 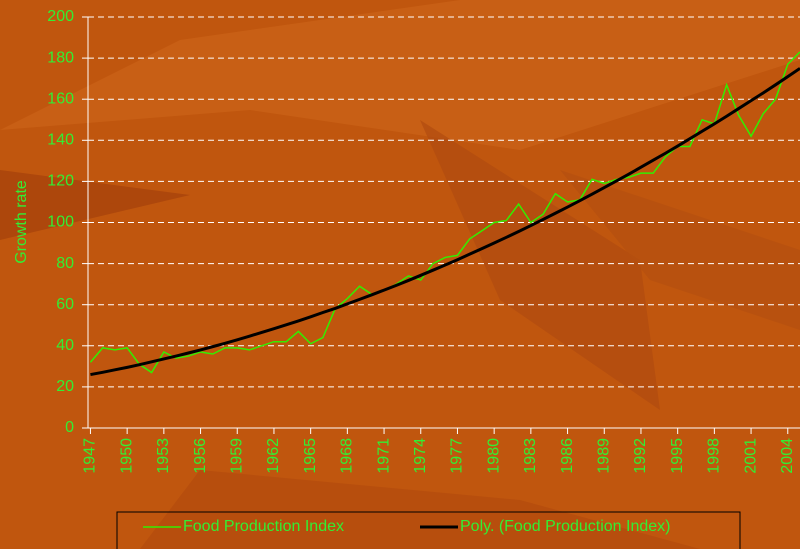 What do you see at coordinates (750, 456) in the screenshot?
I see `x-tick-label: 2001` at bounding box center [750, 456].